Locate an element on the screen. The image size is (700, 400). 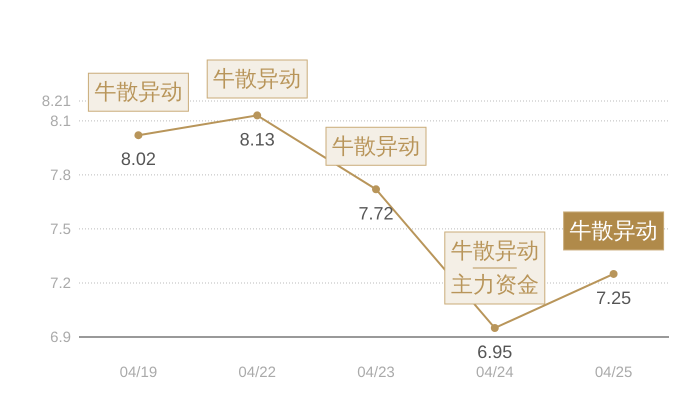
data-label: 7.72 is located at coordinates (376, 213).